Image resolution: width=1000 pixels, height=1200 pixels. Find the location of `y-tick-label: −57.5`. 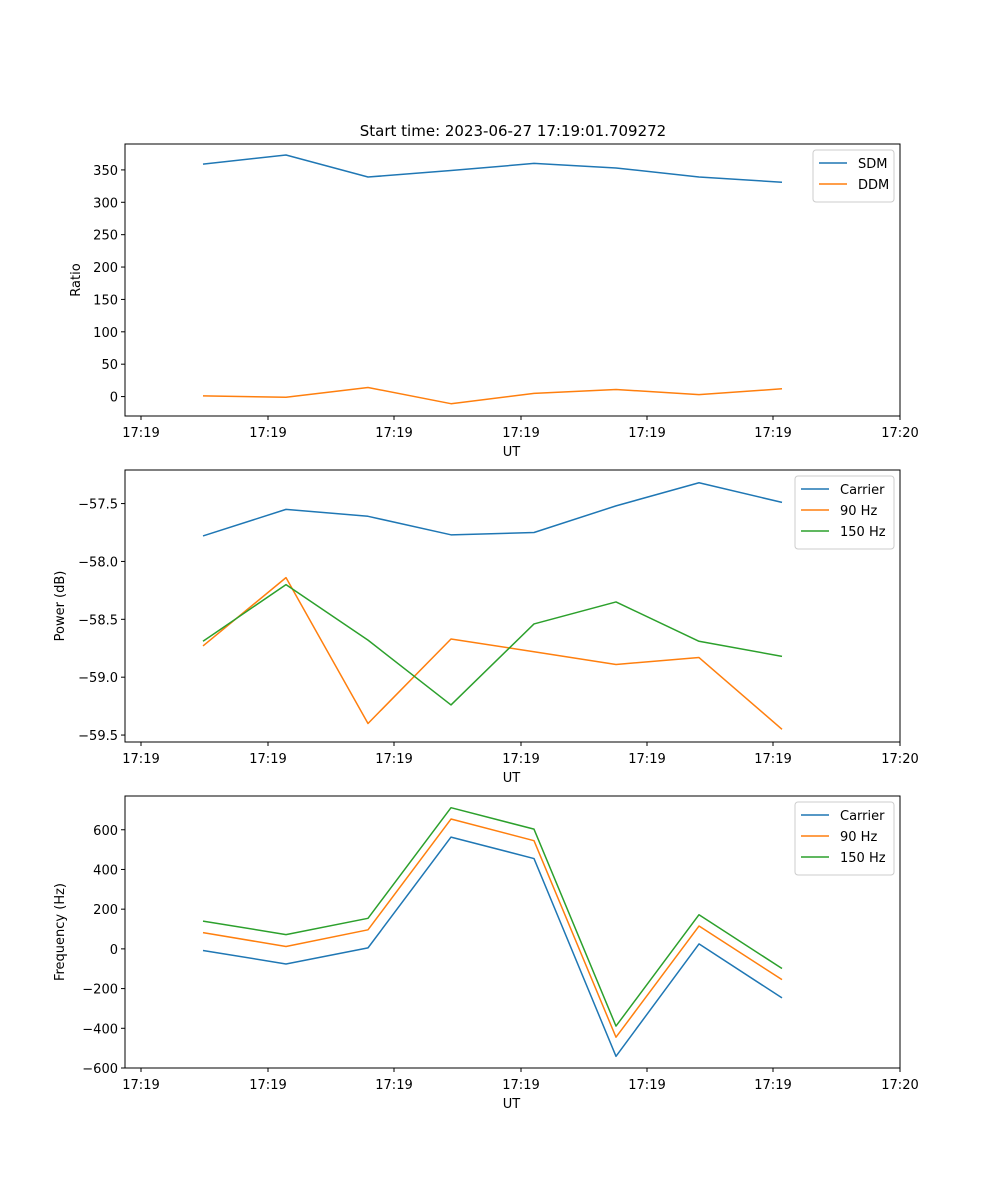

y-tick-label: −57.5 is located at coordinates (98, 505).